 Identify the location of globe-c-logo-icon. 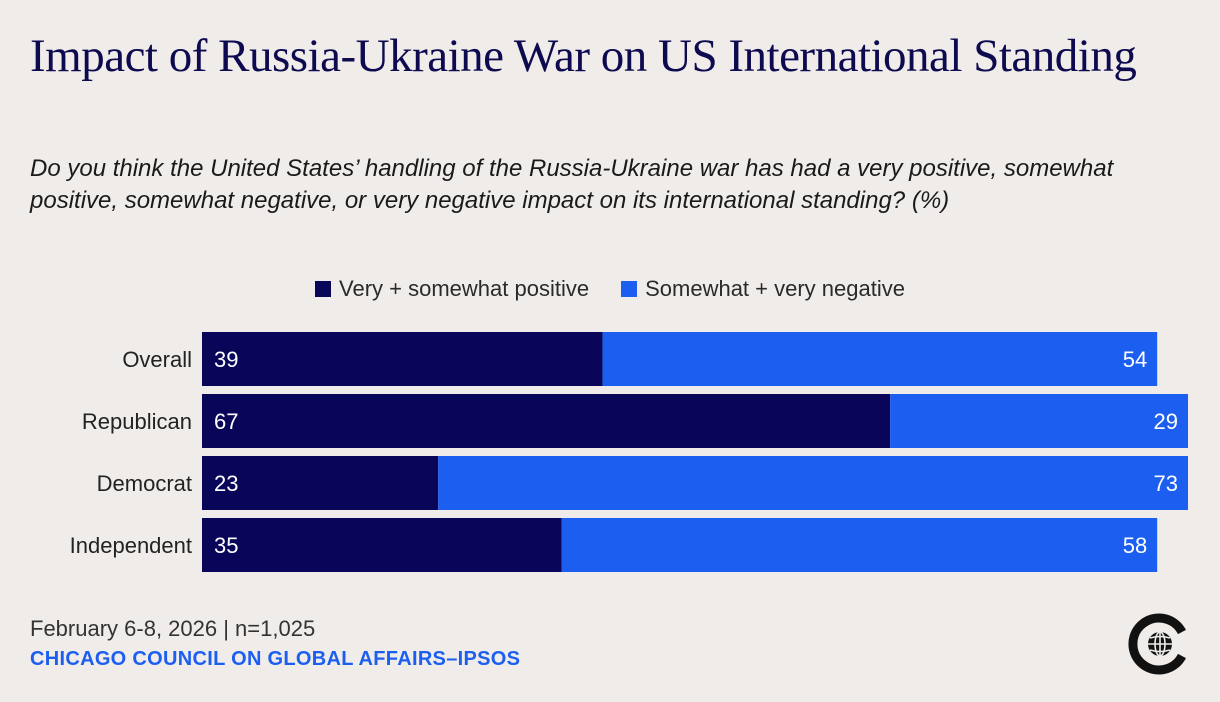
(1157, 644).